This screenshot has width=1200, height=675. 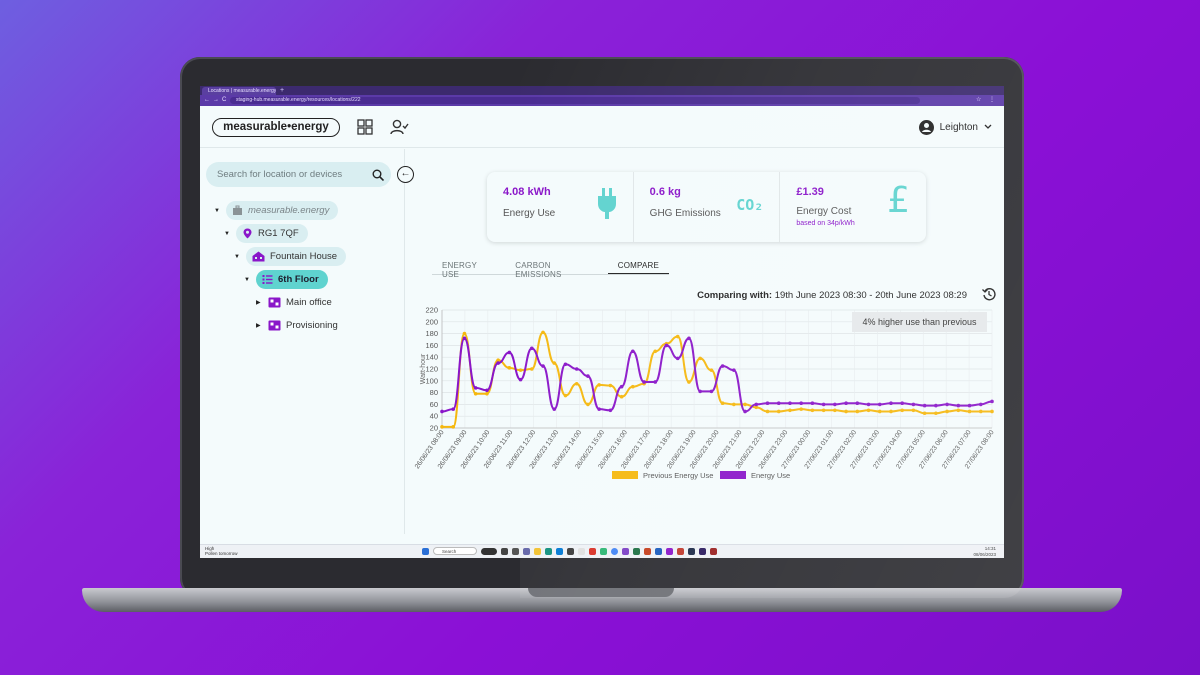 What do you see at coordinates (266, 233) in the screenshot?
I see `tree-item-postcode: ▼ RG1 7QF` at bounding box center [266, 233].